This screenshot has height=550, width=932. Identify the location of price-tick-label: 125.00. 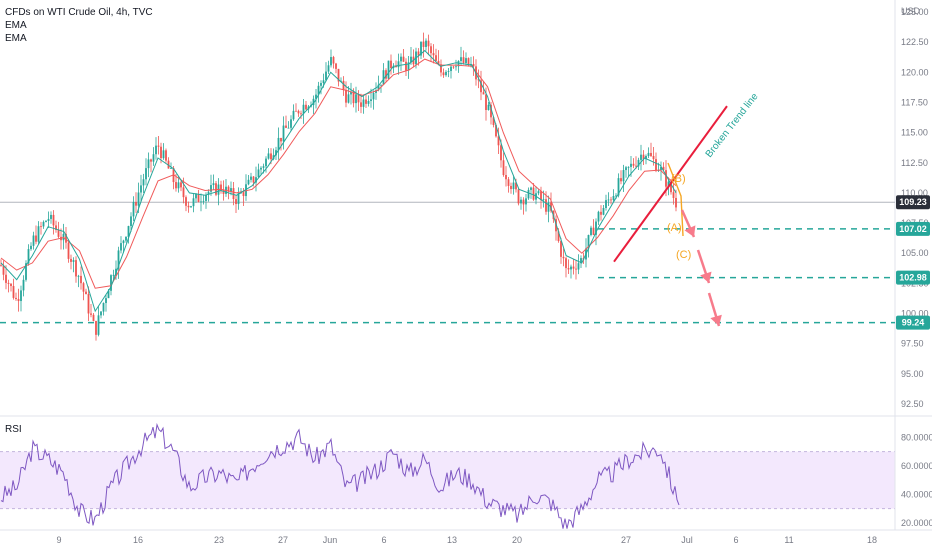
(915, 12).